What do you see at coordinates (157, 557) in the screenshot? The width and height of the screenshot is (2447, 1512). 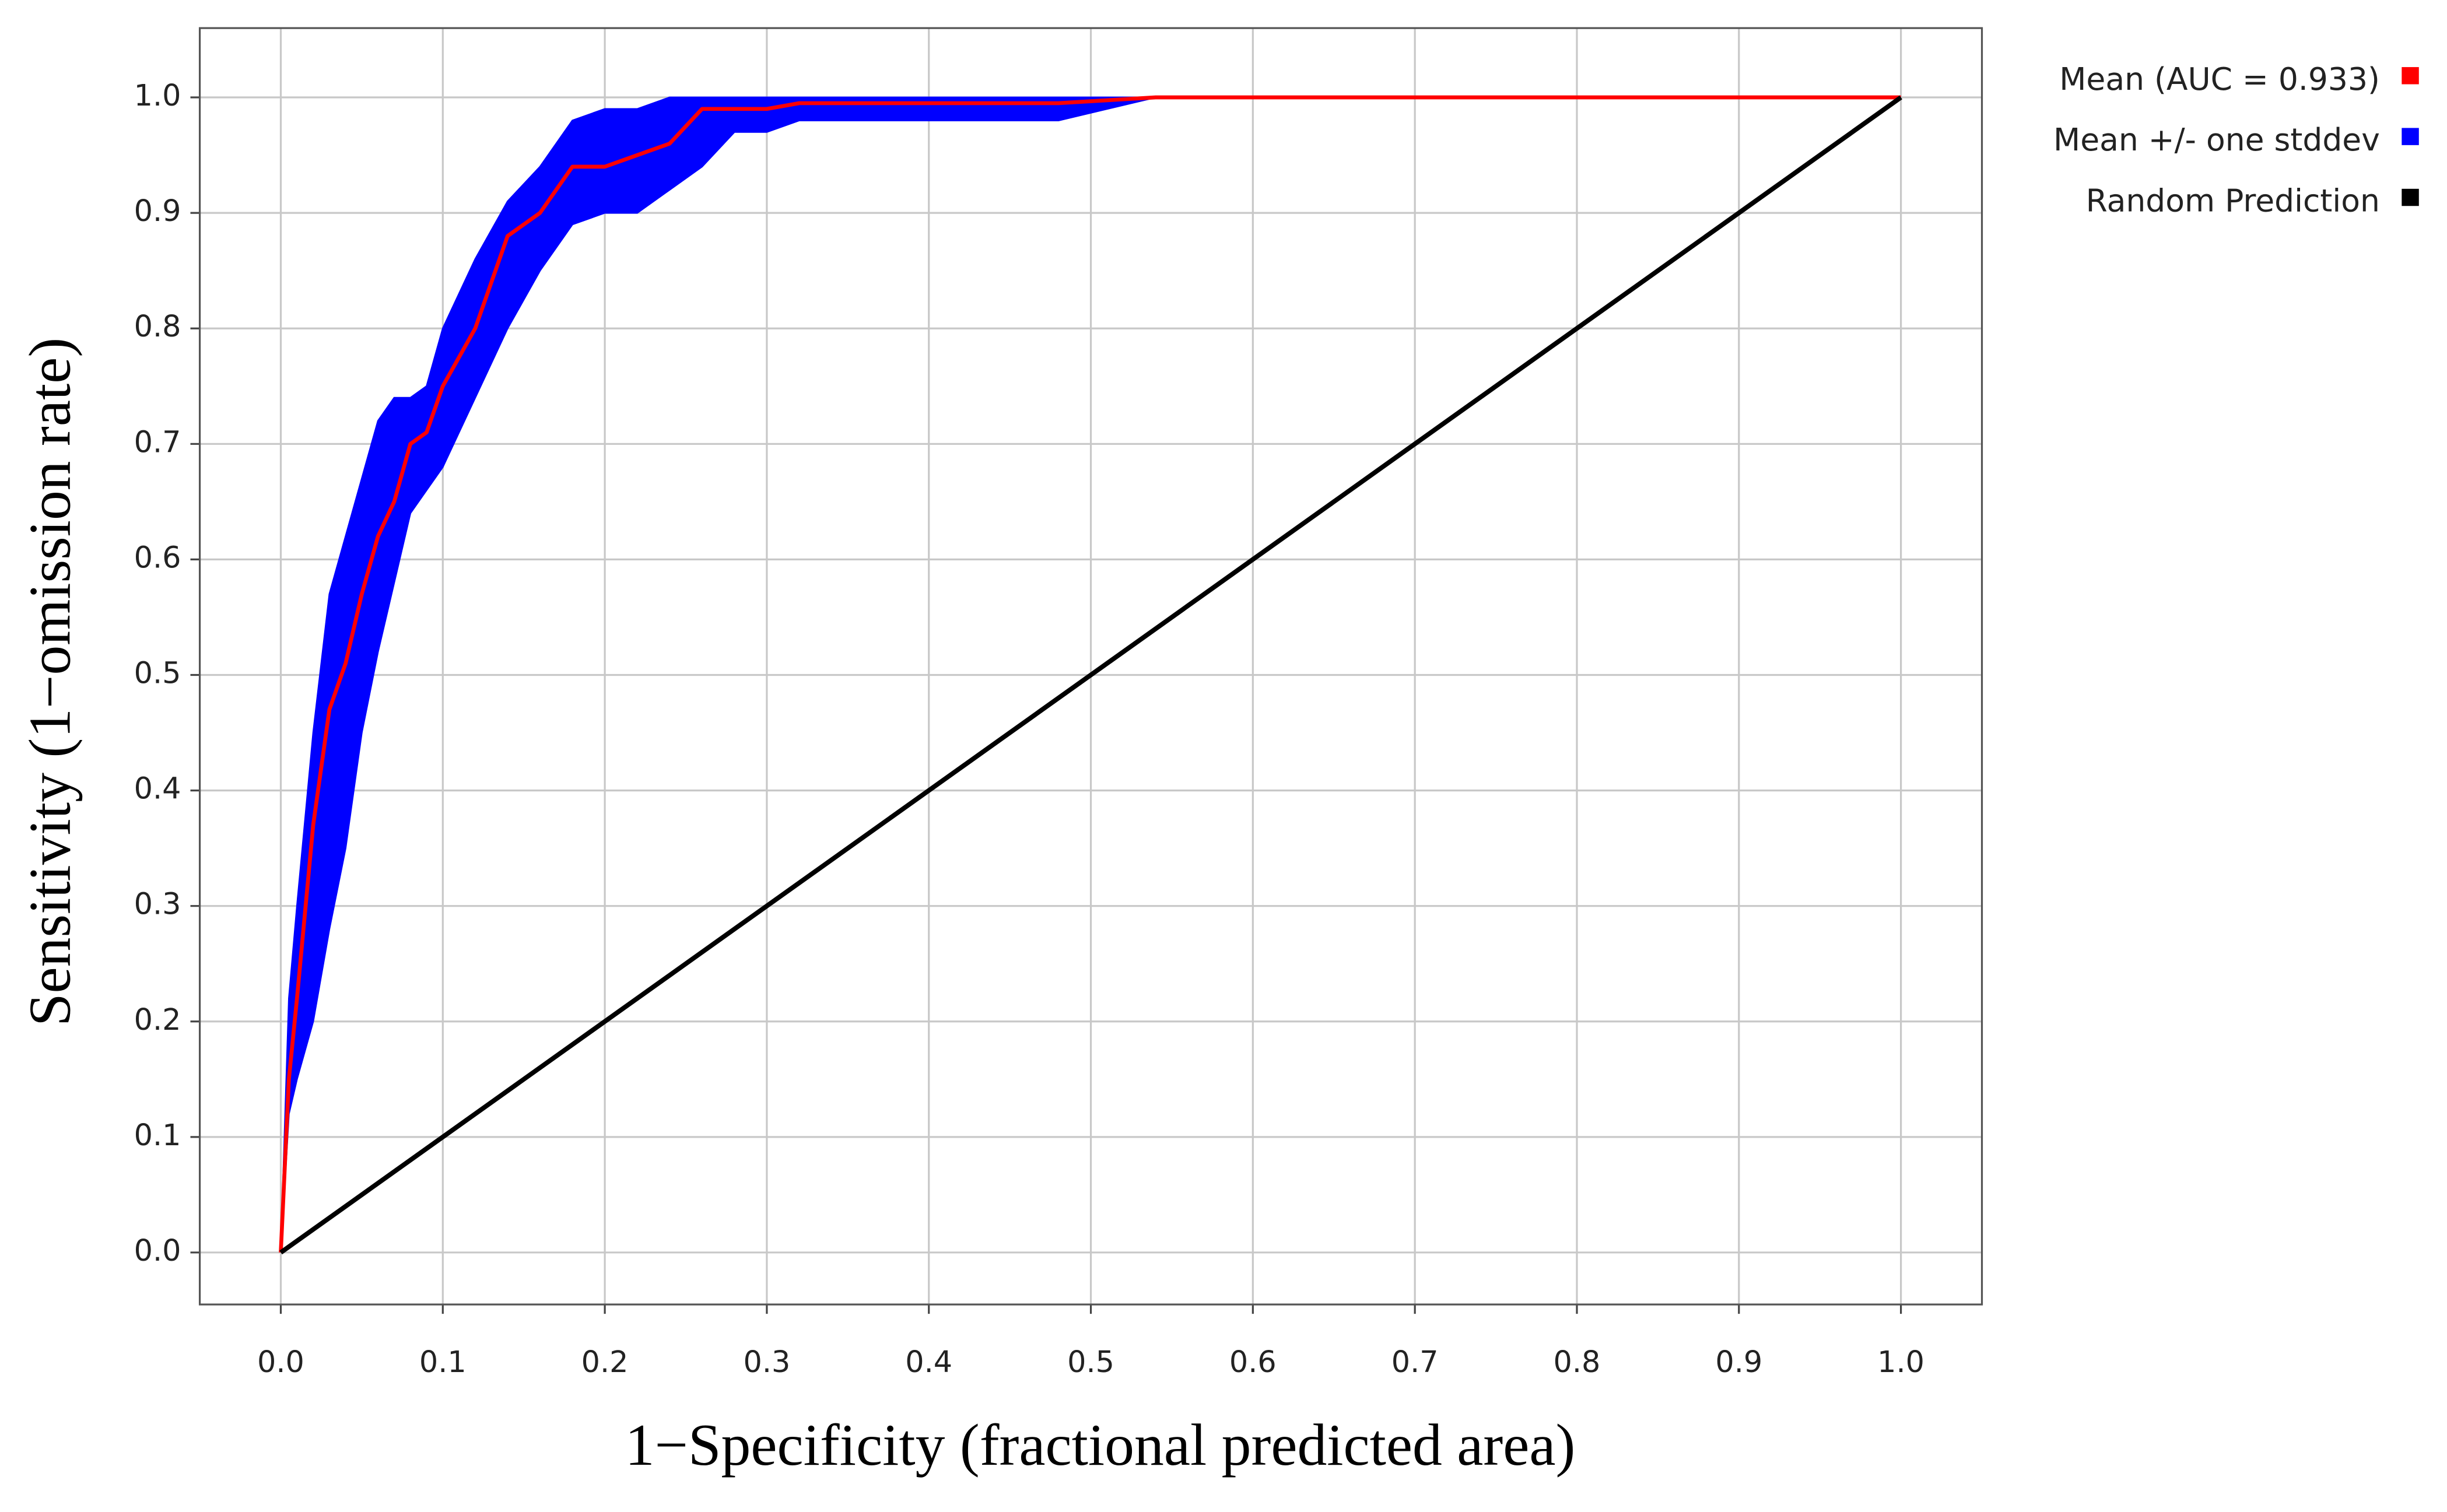 I see `y-tick-label: 0.6` at bounding box center [157, 557].